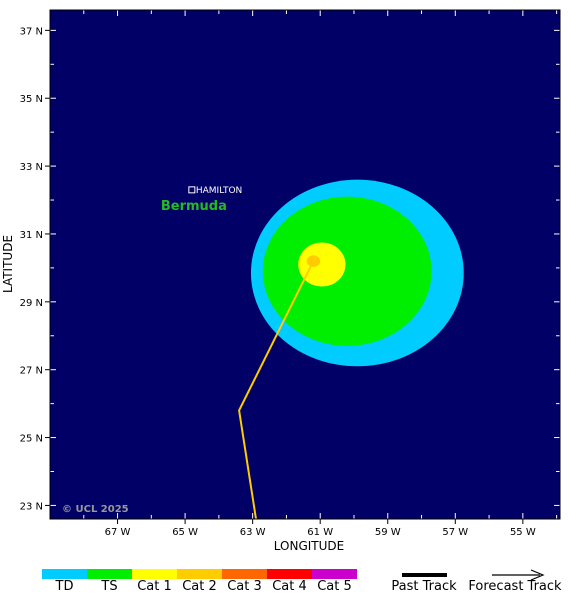 Image resolution: width=580 pixels, height=602 pixels. I want to click on island-label: Bermuda, so click(194, 206).